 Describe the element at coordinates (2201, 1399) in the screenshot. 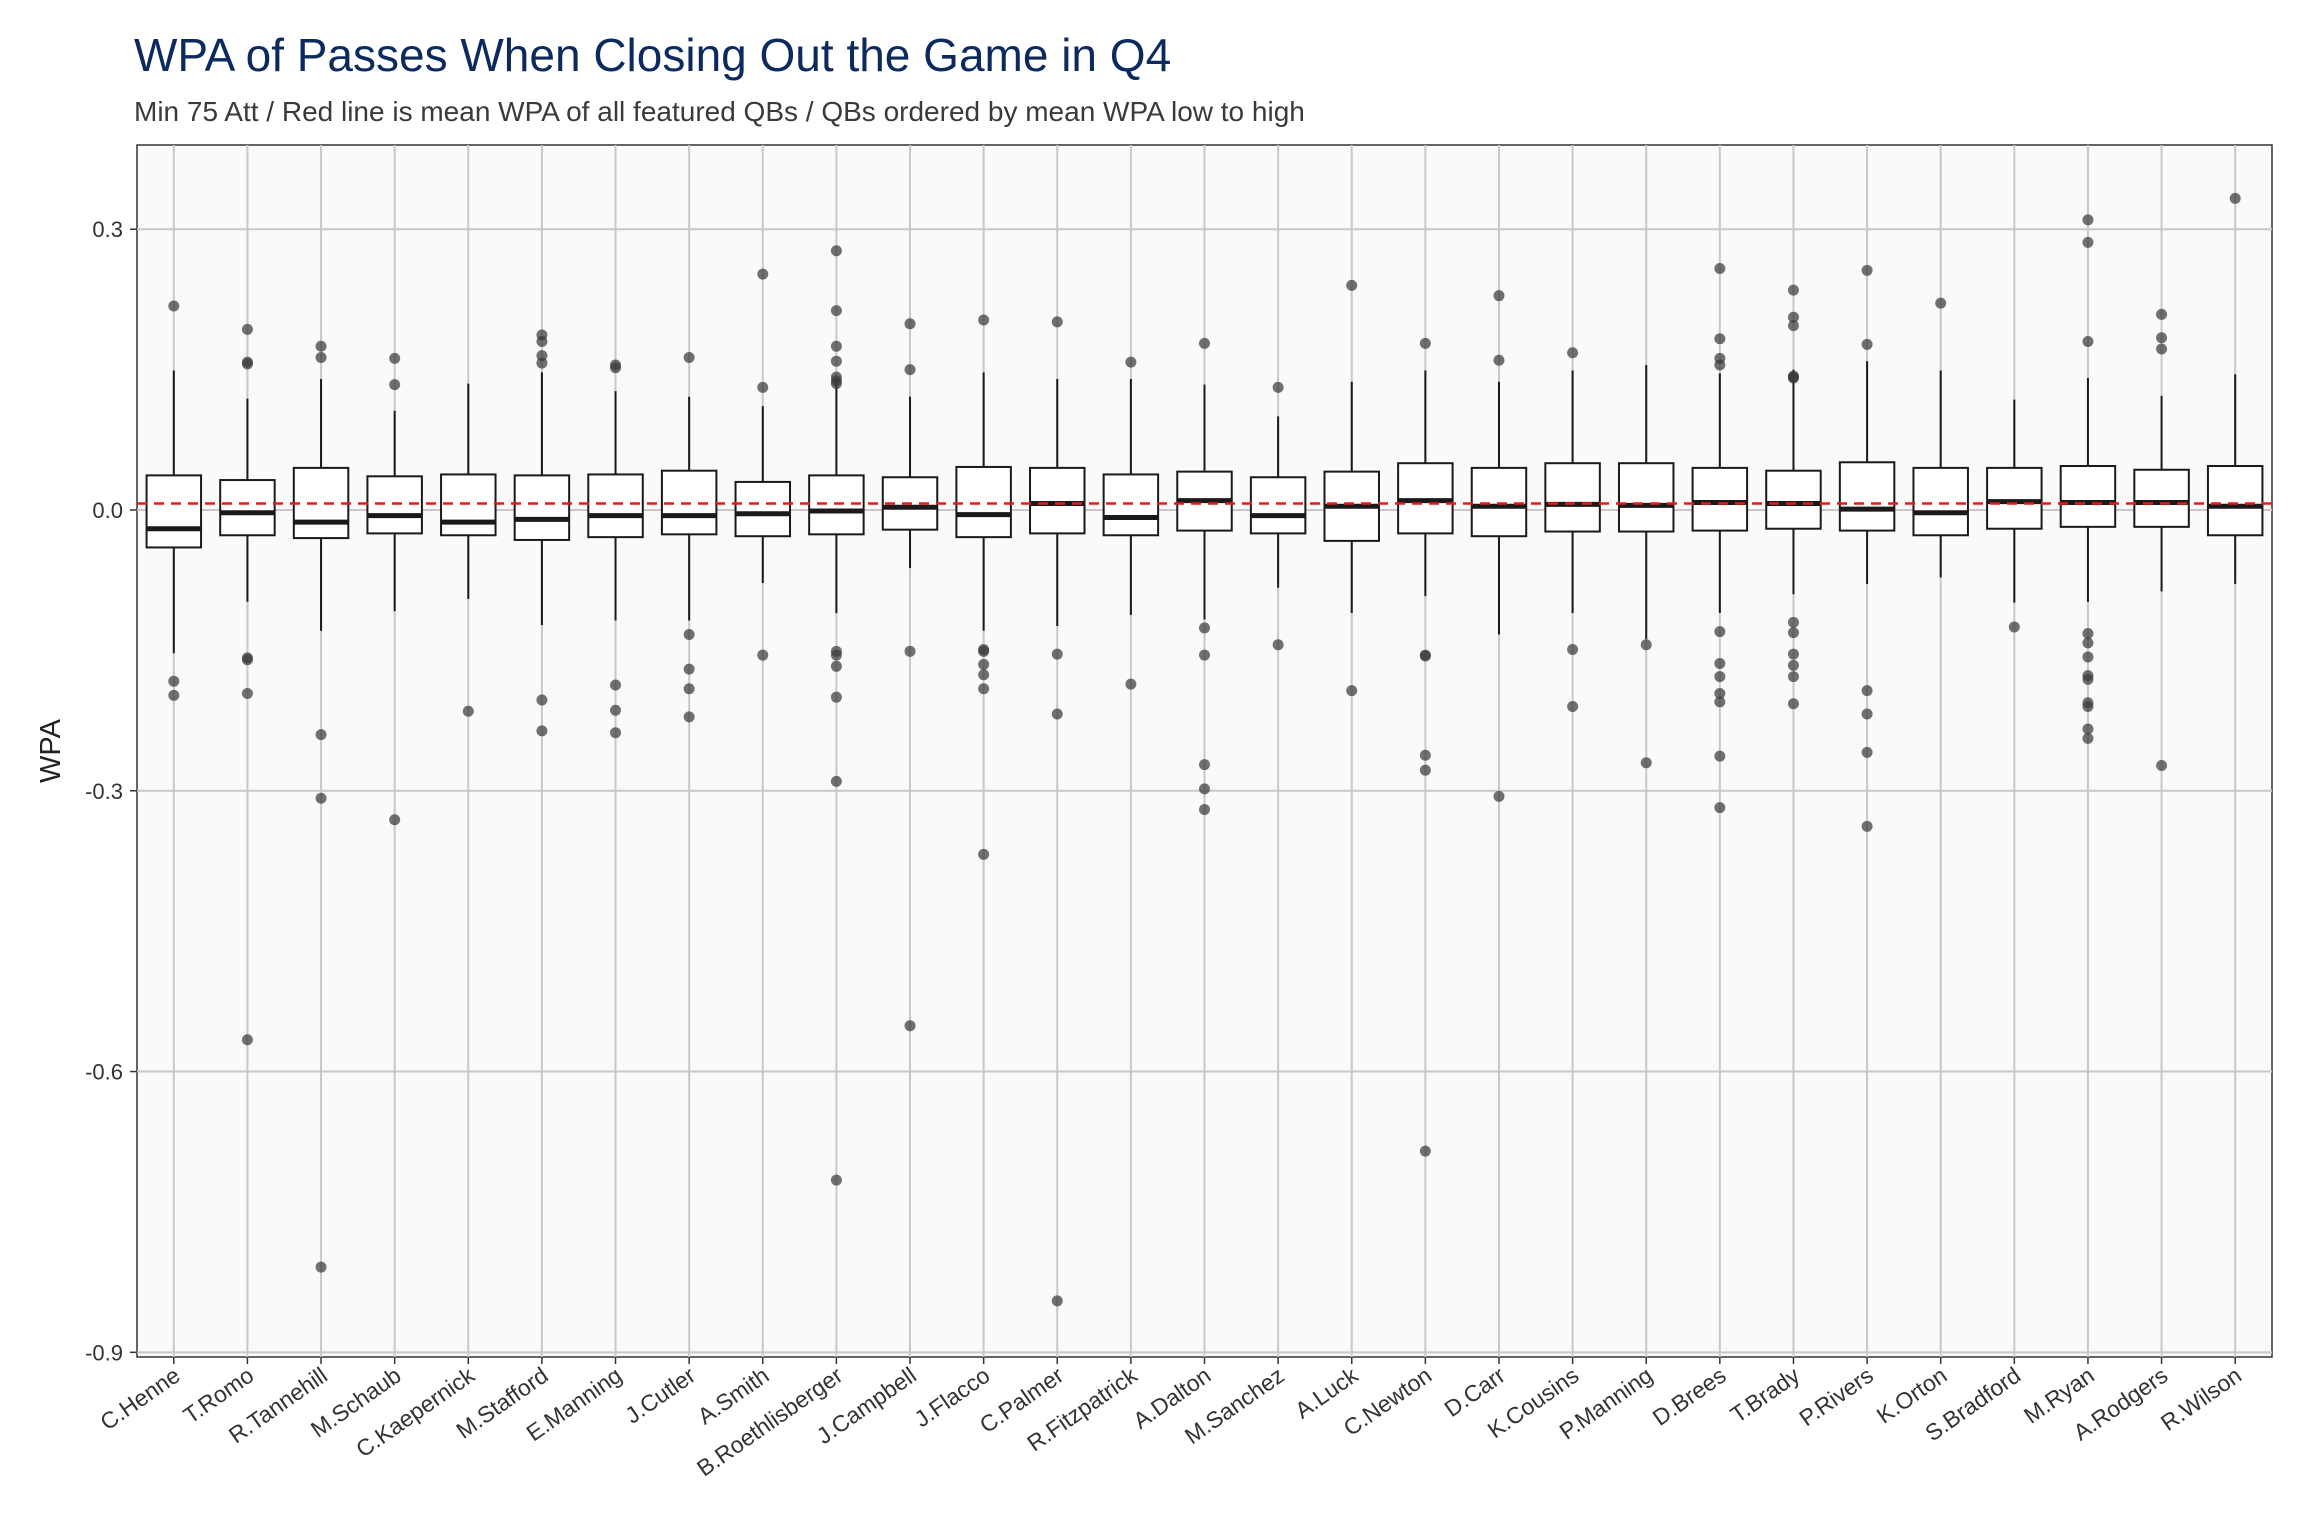

I see `x-tick-label-R.Wilson: R.Wilson` at that location.